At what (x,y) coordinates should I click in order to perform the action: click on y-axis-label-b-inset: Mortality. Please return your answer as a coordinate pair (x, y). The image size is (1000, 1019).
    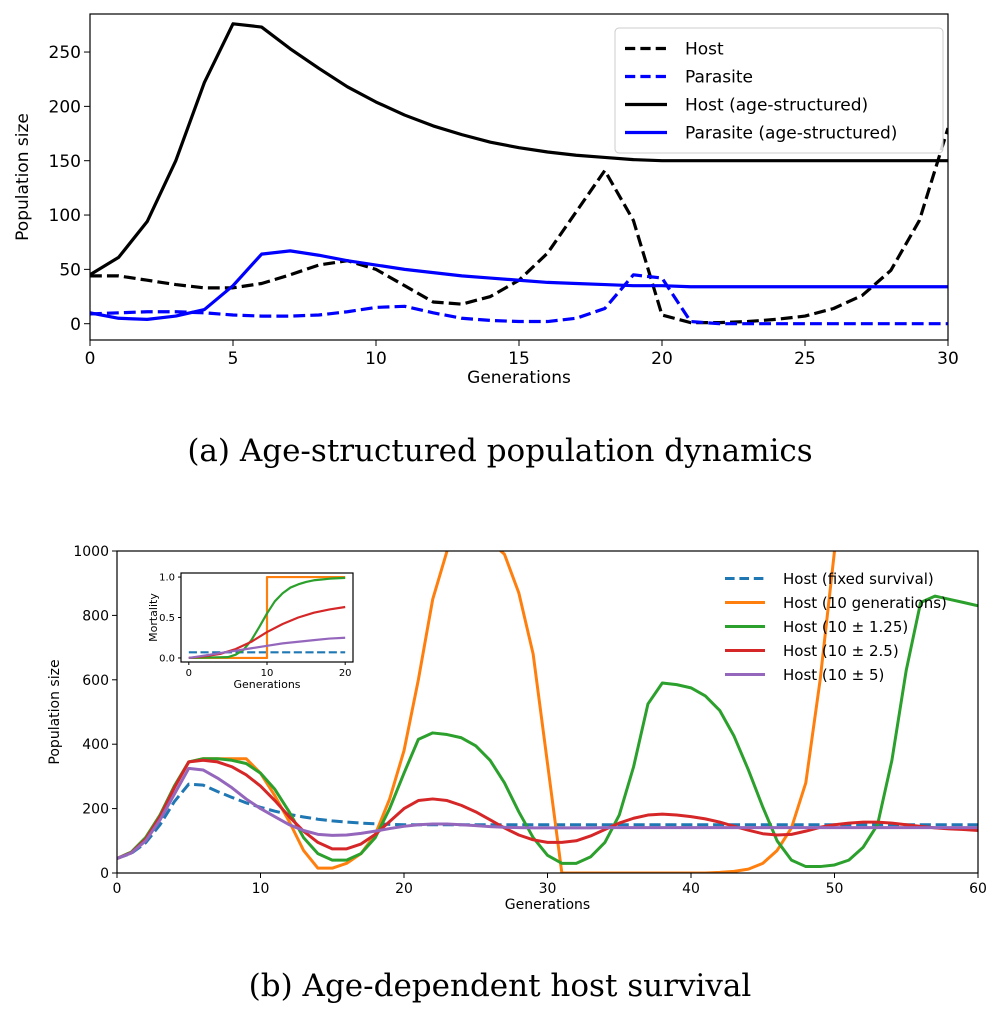
    Looking at the image, I should click on (153, 617).